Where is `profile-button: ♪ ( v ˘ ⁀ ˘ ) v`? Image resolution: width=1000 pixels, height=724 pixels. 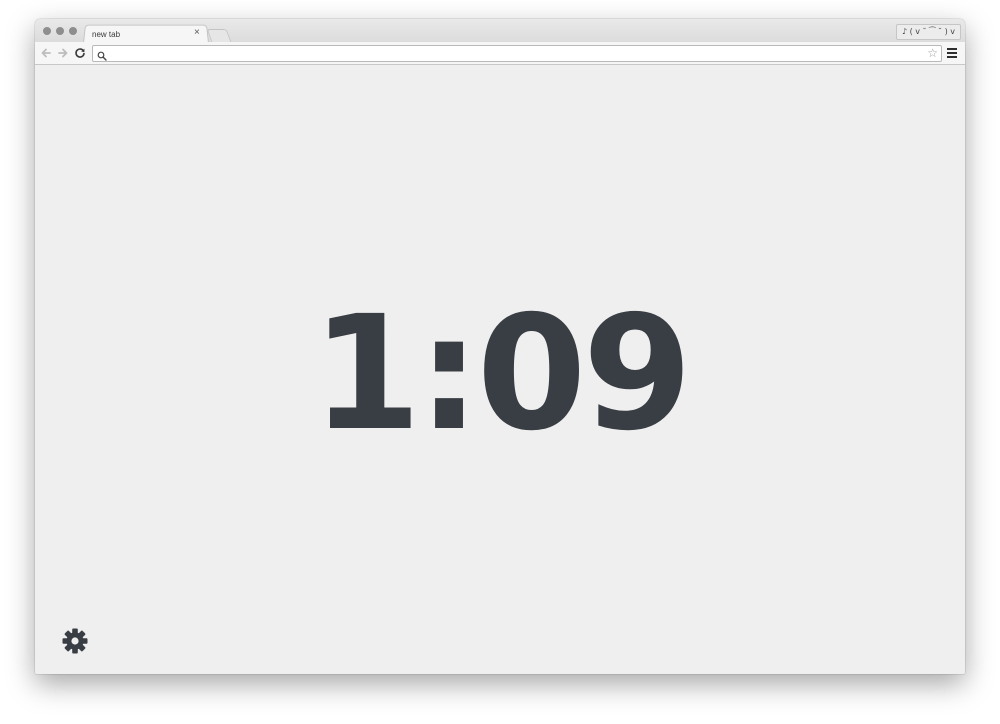 profile-button: ♪ ( v ˘ ⁀ ˘ ) v is located at coordinates (928, 32).